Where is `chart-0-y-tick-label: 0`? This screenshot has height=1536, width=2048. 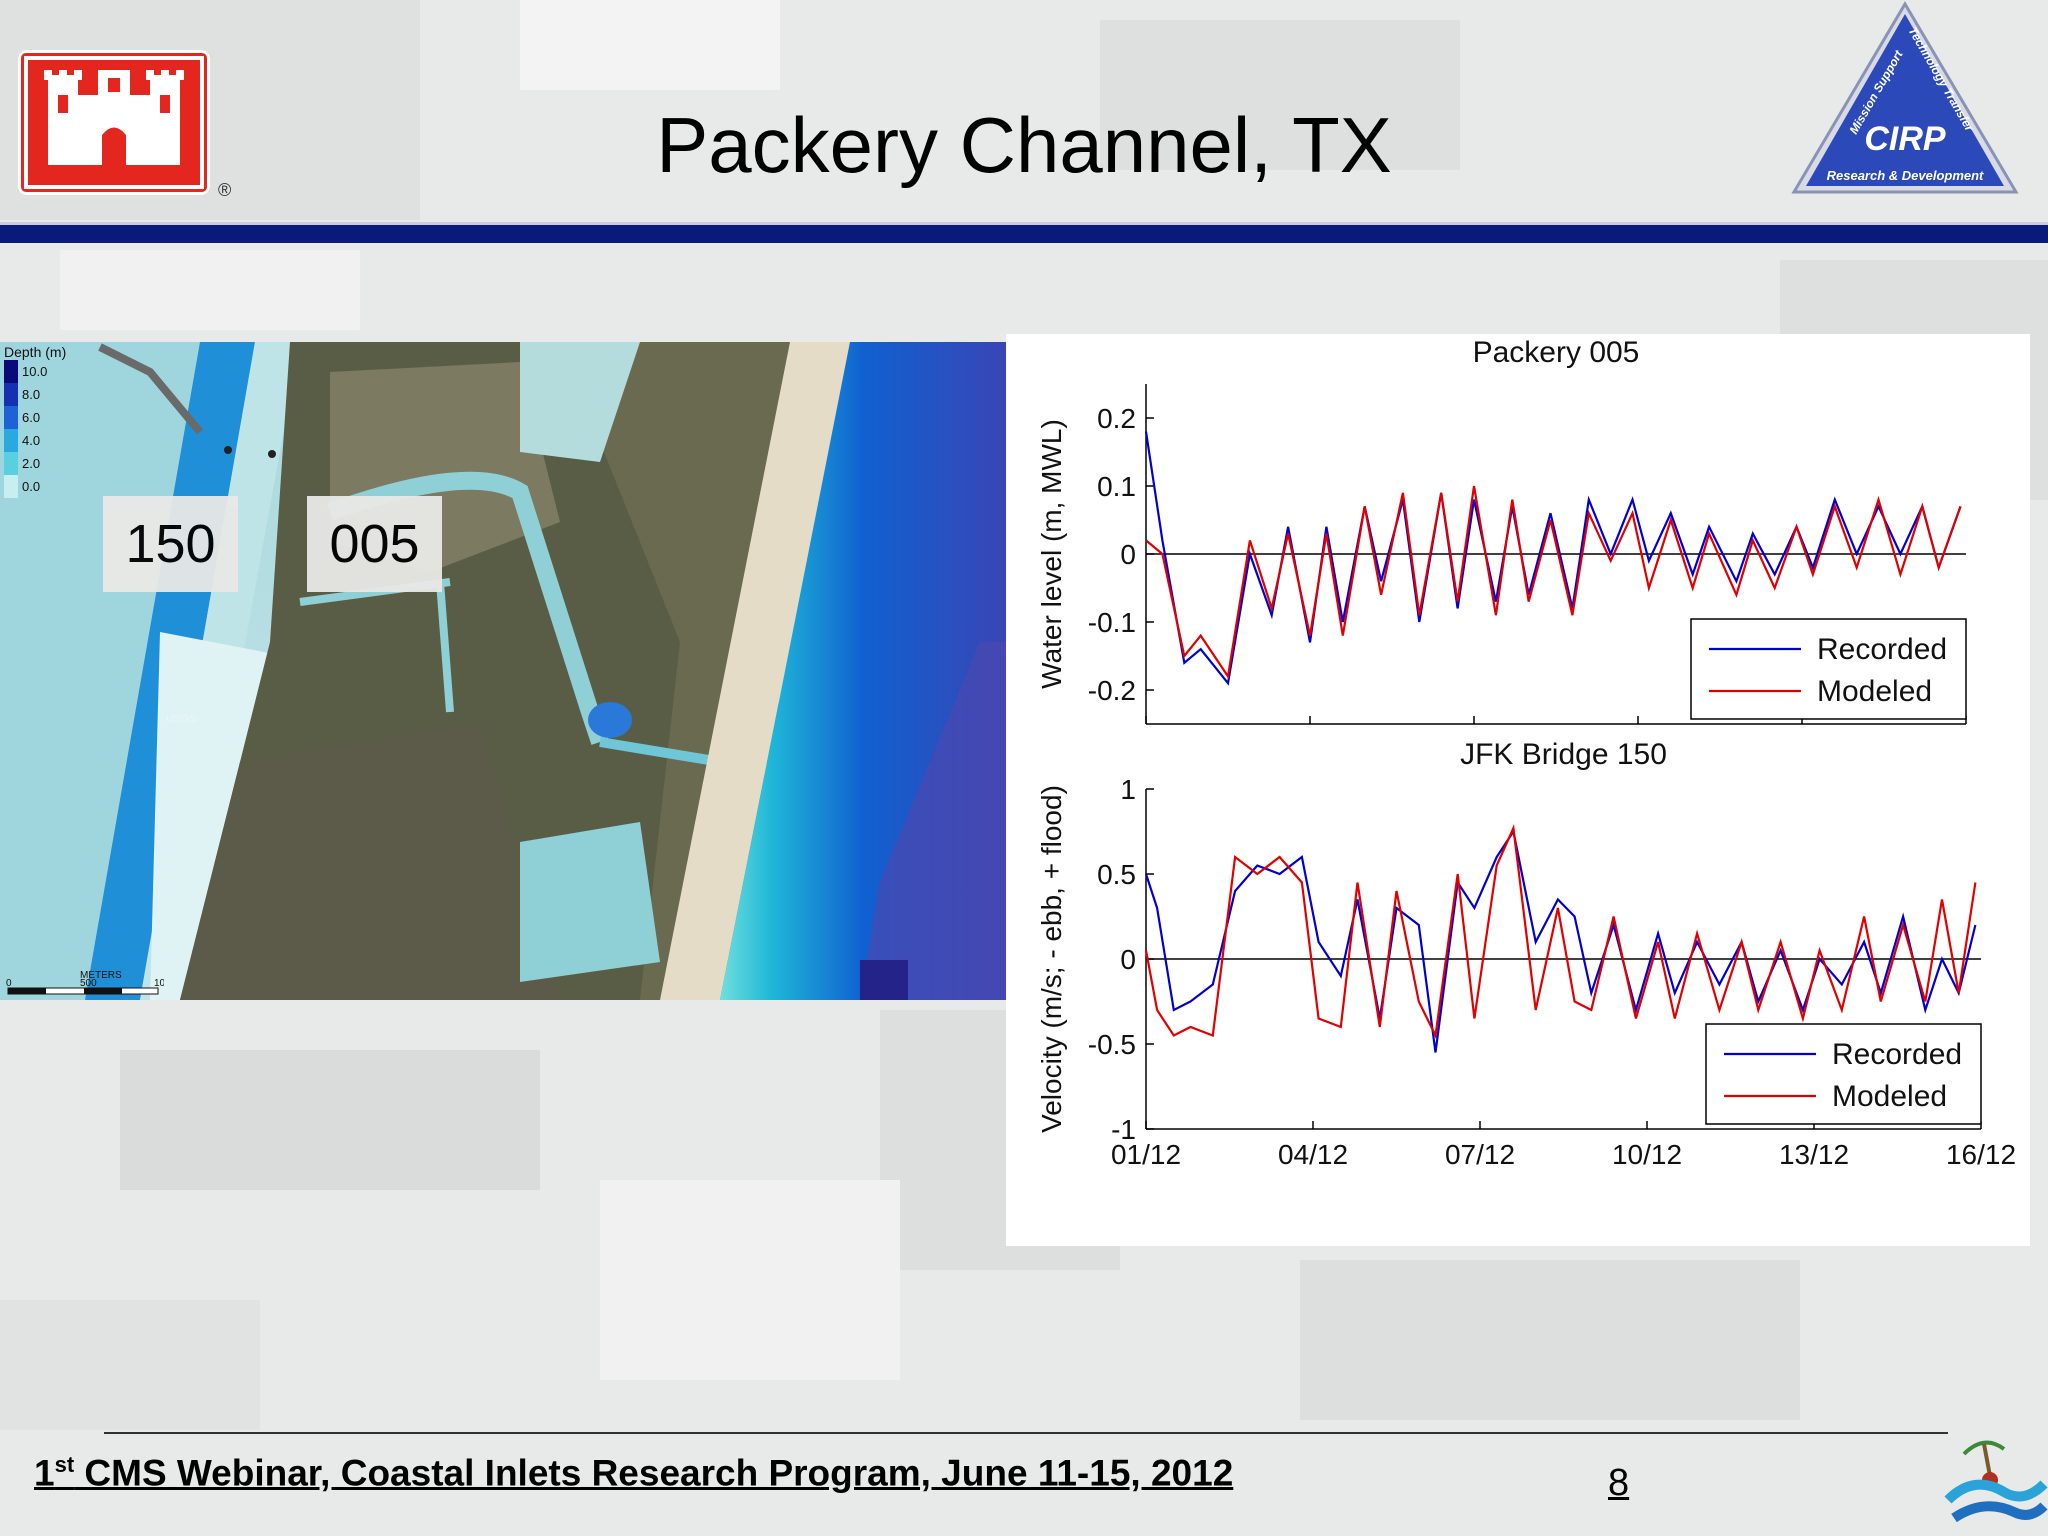
chart-0-y-tick-label: 0 is located at coordinates (1128, 554).